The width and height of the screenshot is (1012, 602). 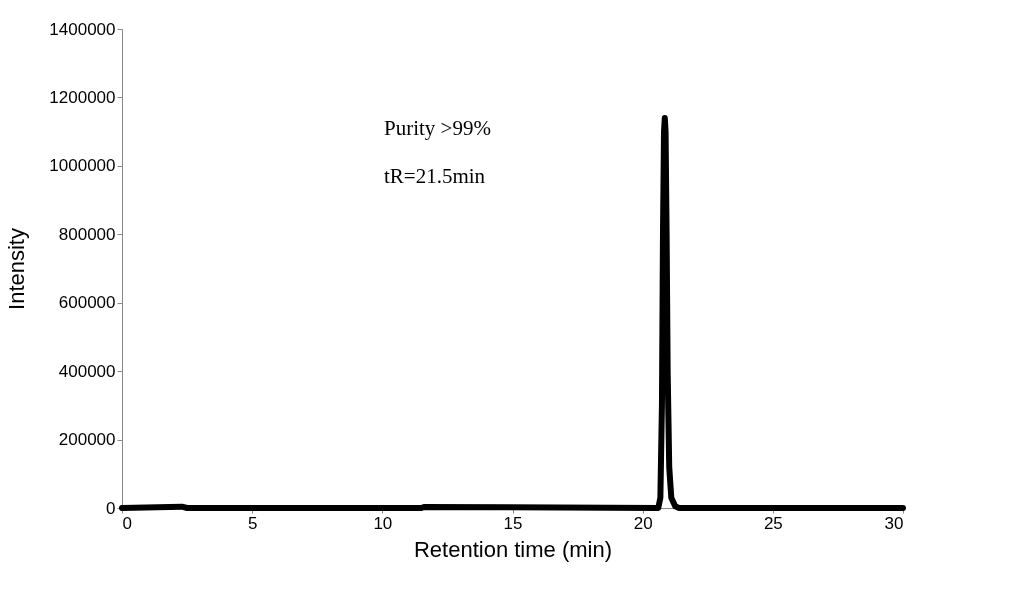 I want to click on x-axis-title: Retention time (min), so click(x=513, y=549).